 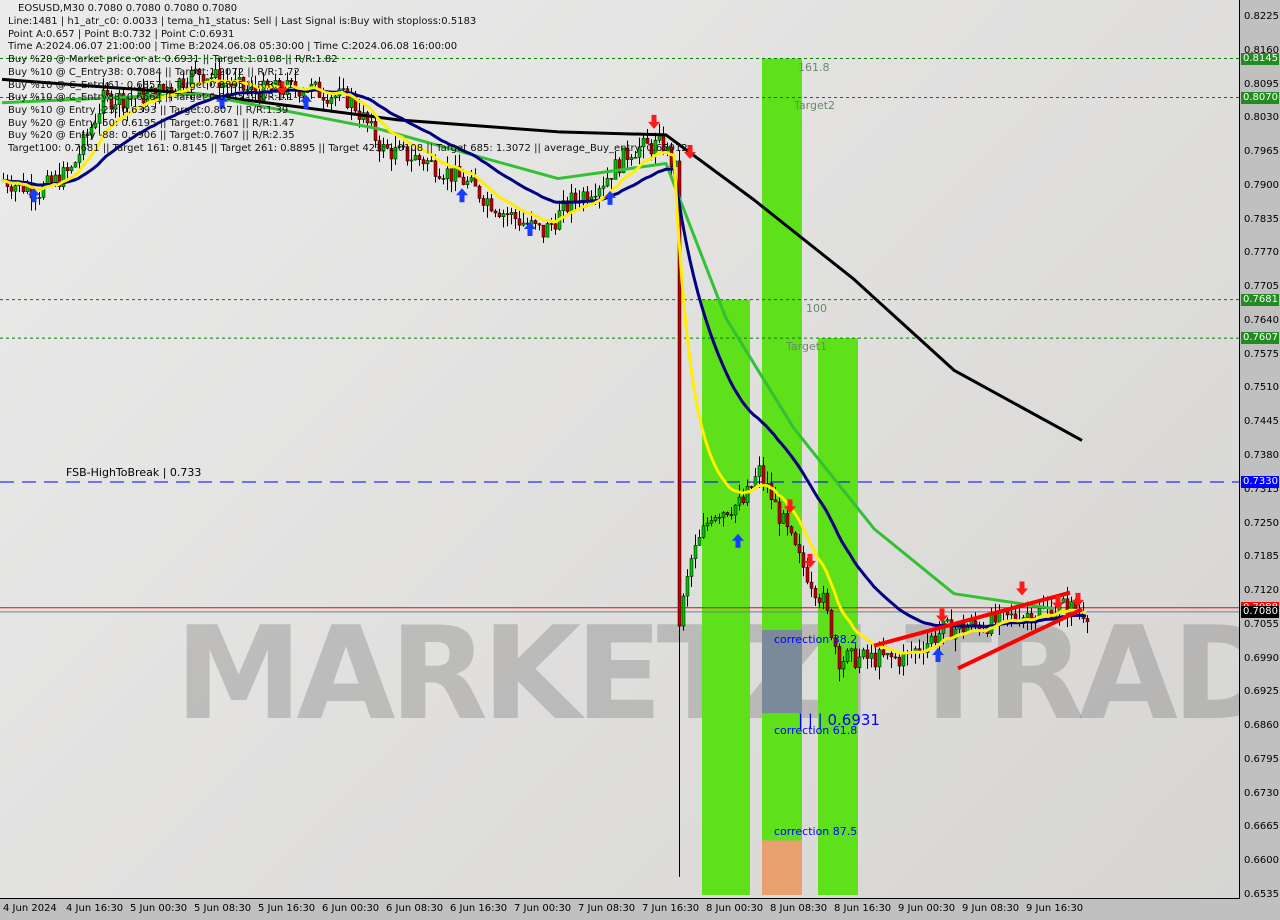 What do you see at coordinates (816, 731) in the screenshot?
I see `chart-annotation: correction 61.8` at bounding box center [816, 731].